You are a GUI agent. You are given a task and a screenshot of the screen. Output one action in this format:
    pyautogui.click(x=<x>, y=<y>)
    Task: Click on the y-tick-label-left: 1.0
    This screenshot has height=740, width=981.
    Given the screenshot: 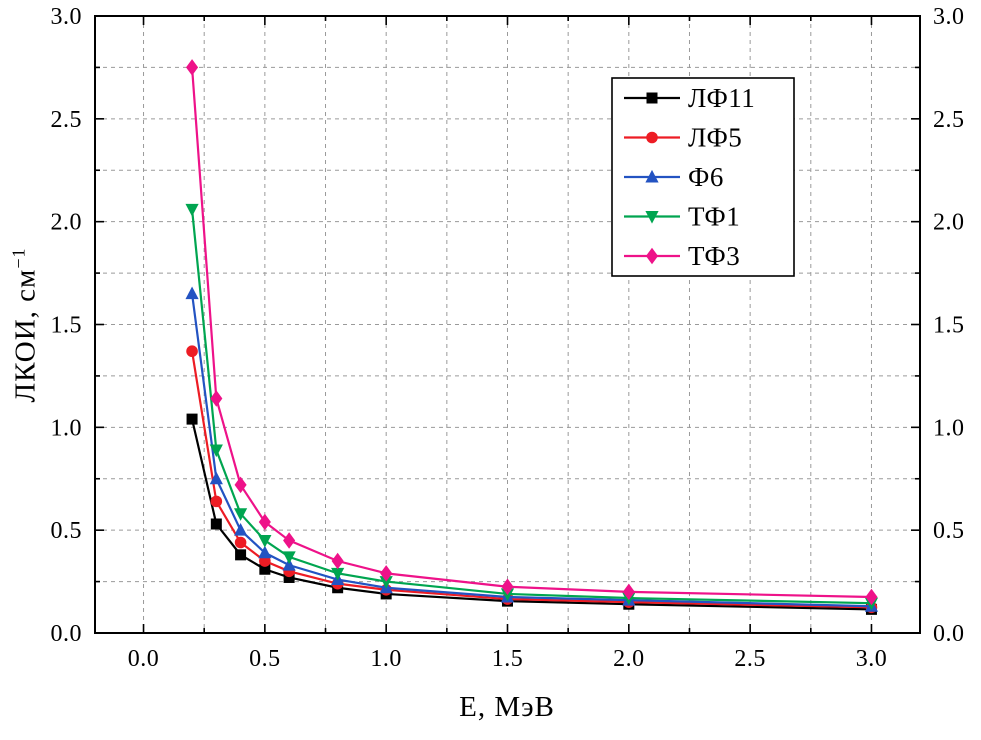 What is the action you would take?
    pyautogui.click(x=67, y=428)
    